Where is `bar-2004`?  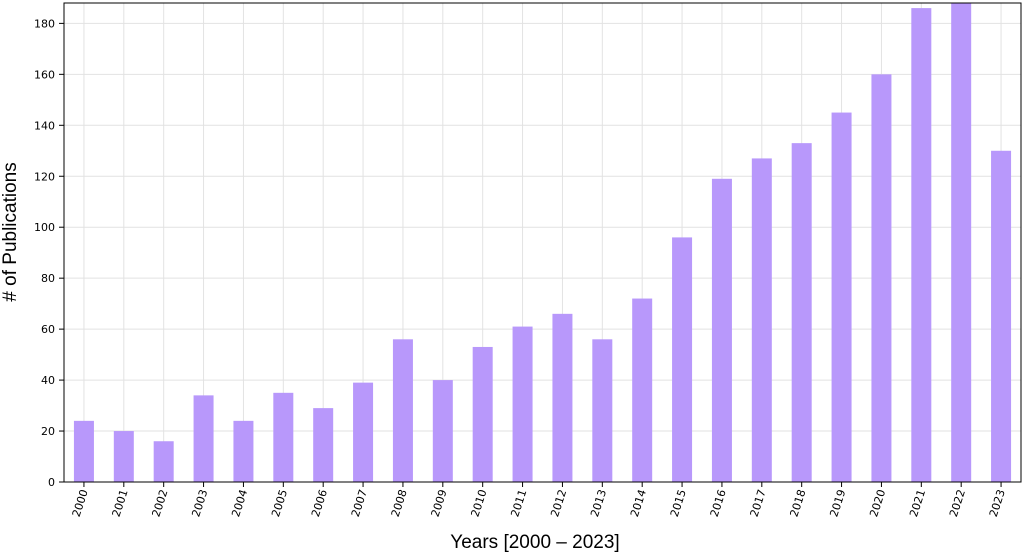 bar-2004 is located at coordinates (243, 451).